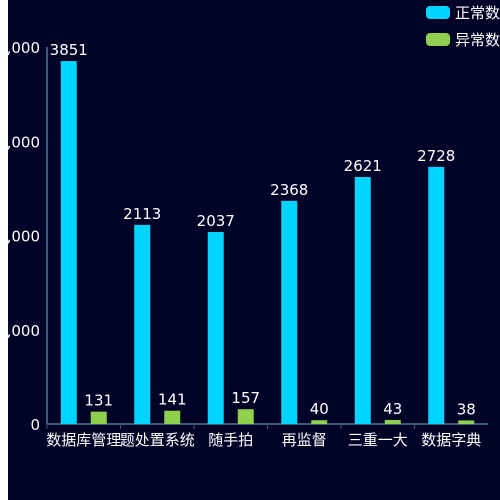  Describe the element at coordinates (245, 398) in the screenshot. I see `data-label: 157` at that location.